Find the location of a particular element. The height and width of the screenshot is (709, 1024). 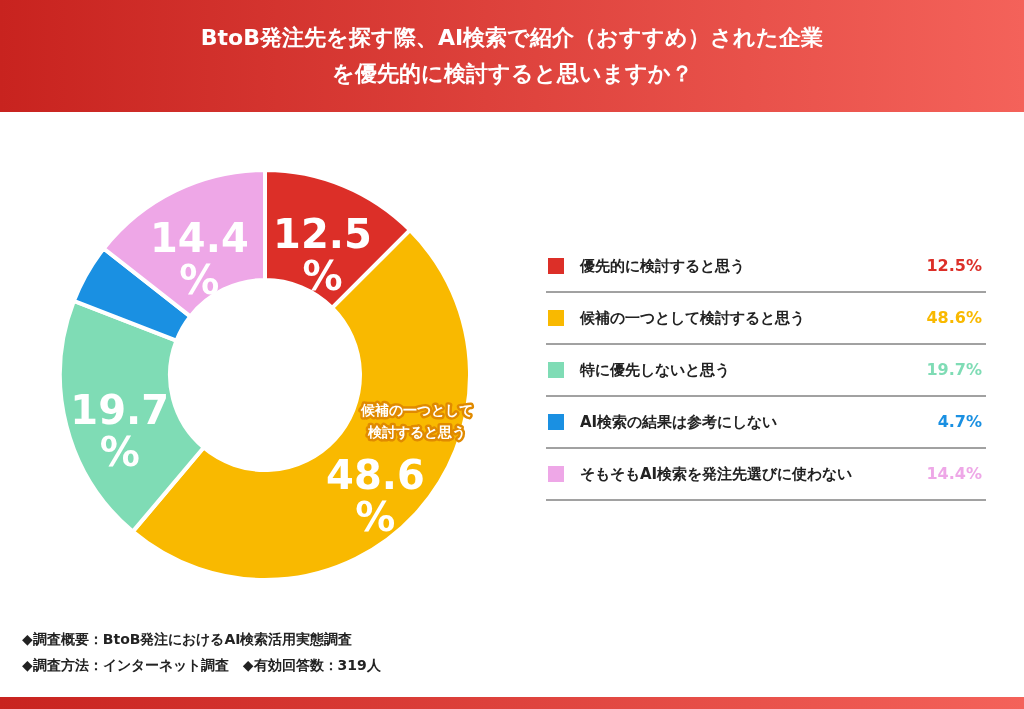

data-label: 4.7% is located at coordinates (959, 421).